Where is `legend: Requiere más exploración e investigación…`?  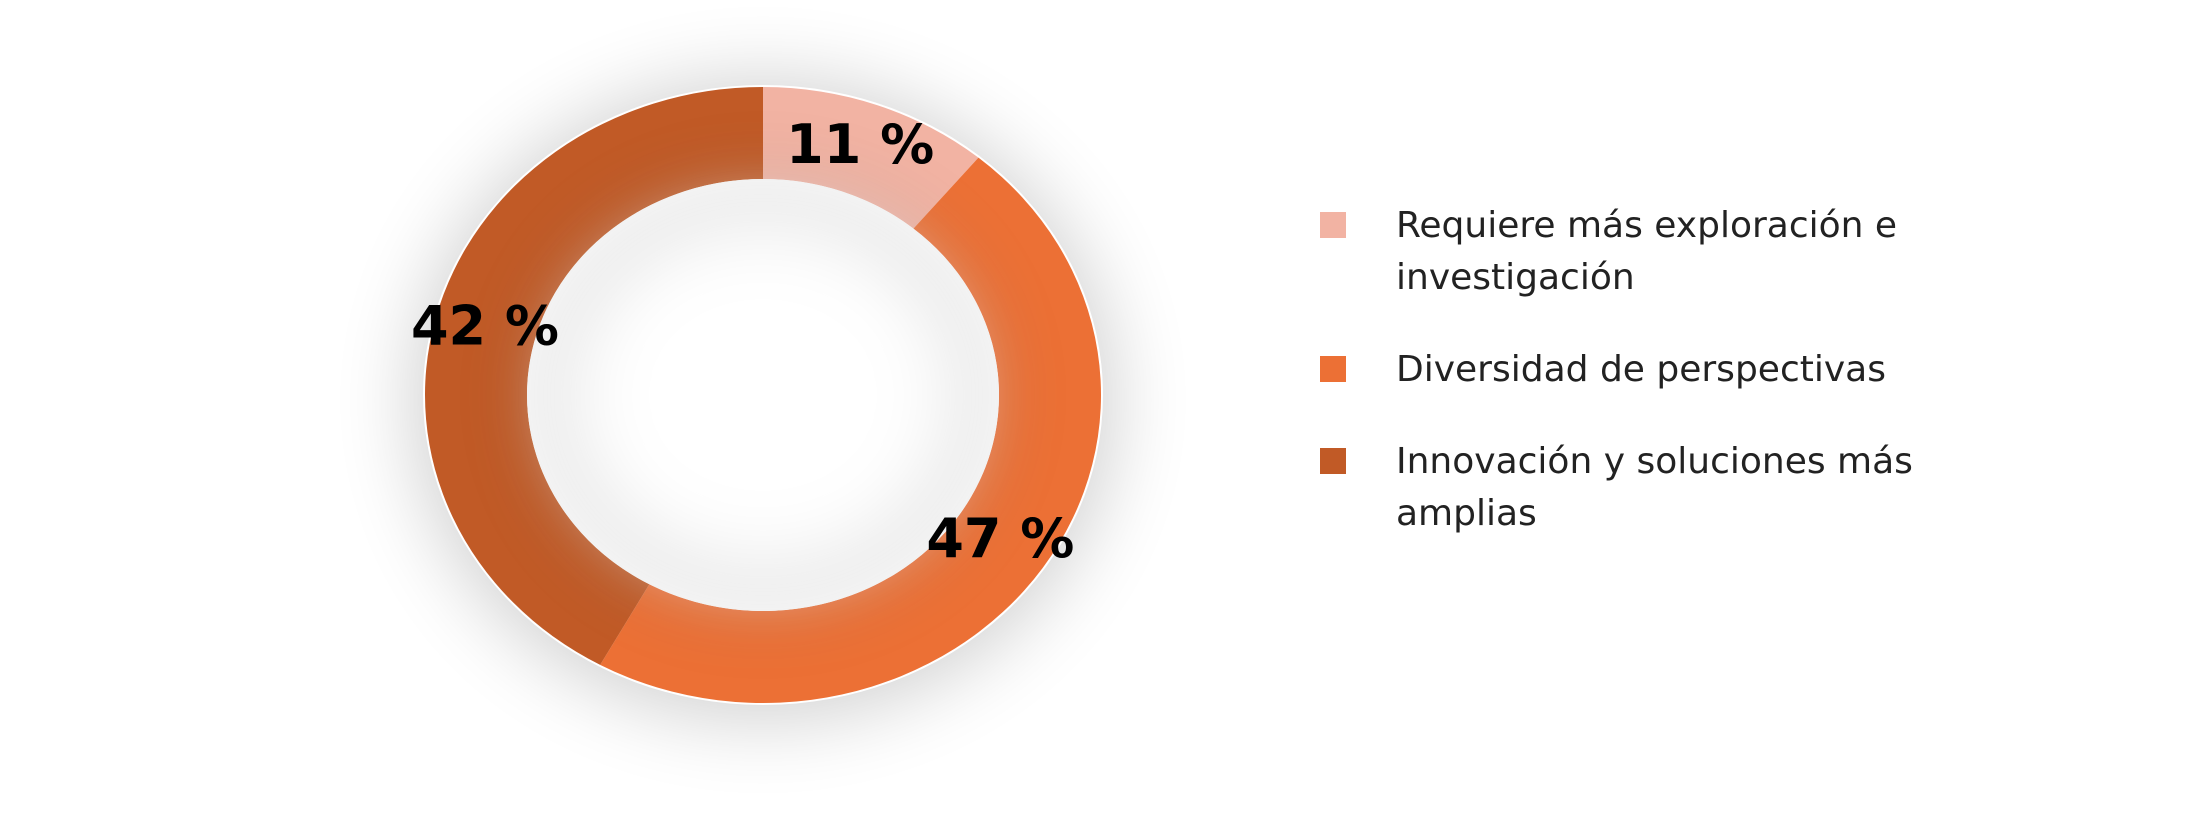
legend: Requiere más exploración e investigación… is located at coordinates (1670, 390).